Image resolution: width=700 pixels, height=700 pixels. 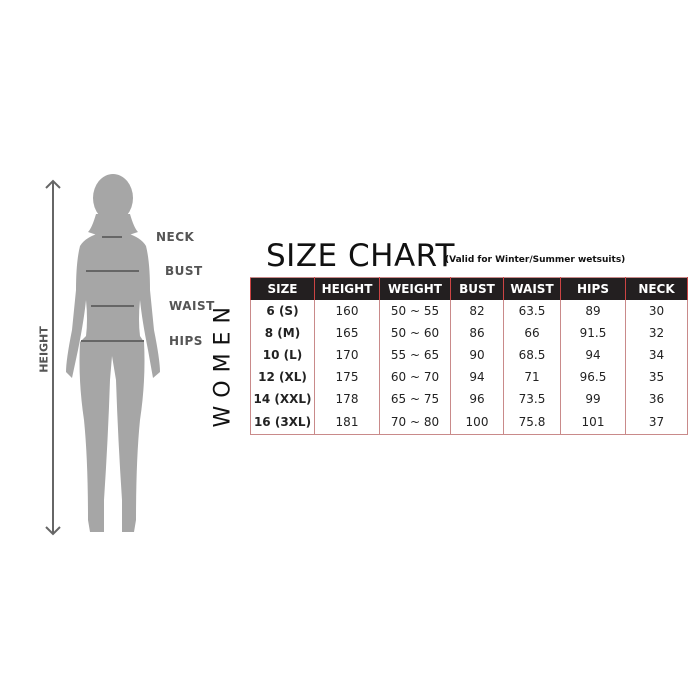 What do you see at coordinates (347, 333) in the screenshot?
I see `value-cell: 165` at bounding box center [347, 333].